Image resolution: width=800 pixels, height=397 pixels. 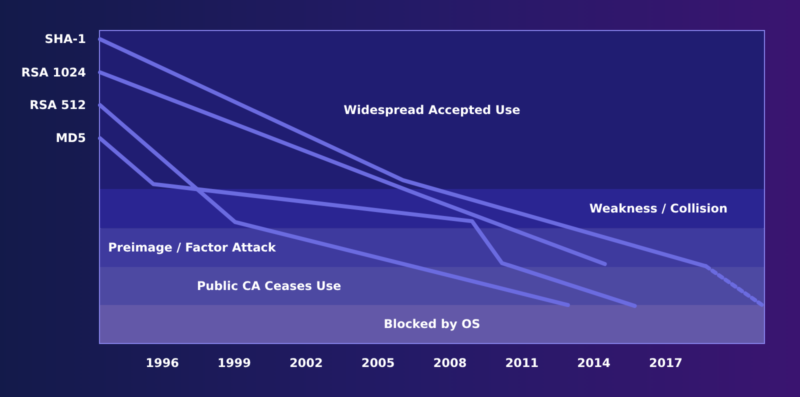 What do you see at coordinates (665, 363) in the screenshot?
I see `x-tick-label: 2017` at bounding box center [665, 363].